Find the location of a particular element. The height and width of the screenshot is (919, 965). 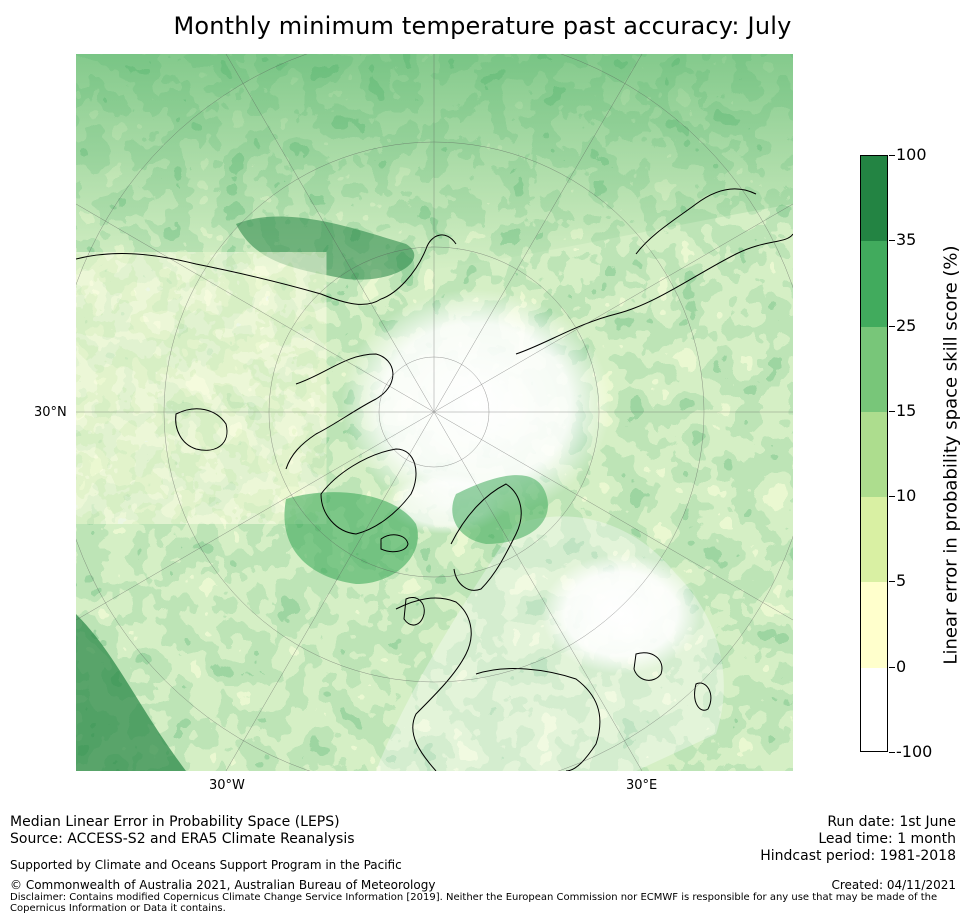

north-atlantic-high is located at coordinates (351, 538).